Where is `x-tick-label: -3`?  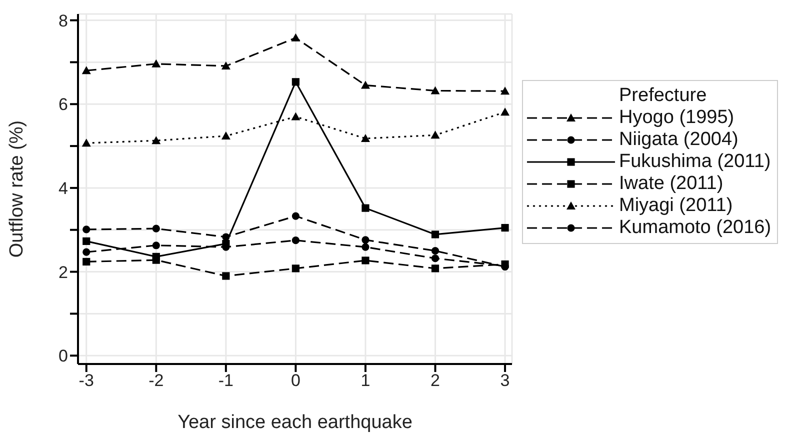
x-tick-label: -3 is located at coordinates (86, 380).